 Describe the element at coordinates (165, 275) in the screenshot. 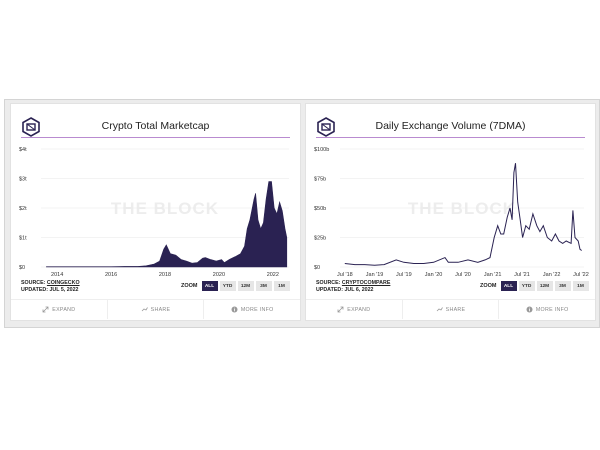

I see `x-tick-label: 2018` at that location.